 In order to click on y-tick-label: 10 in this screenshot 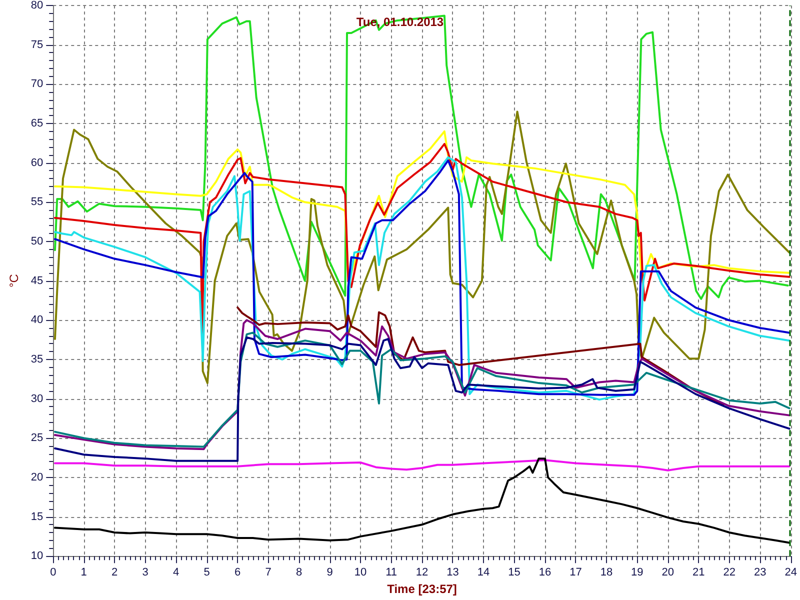, I will do `click(37, 556)`.